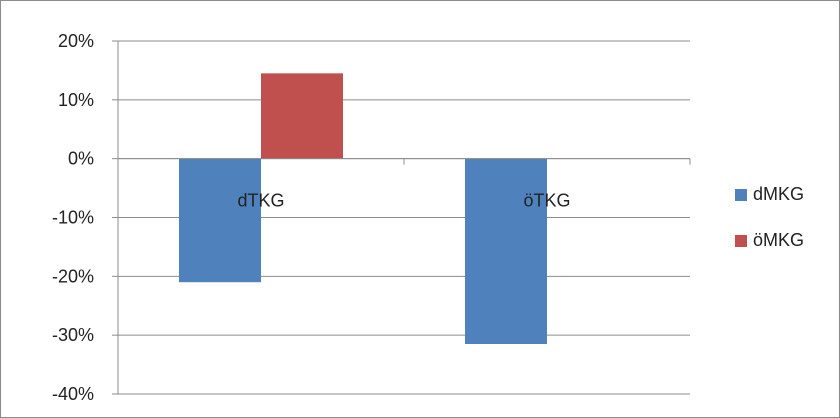 The height and width of the screenshot is (418, 840). Describe the element at coordinates (73, 276) in the screenshot. I see `y-tick-label: -20%` at that location.